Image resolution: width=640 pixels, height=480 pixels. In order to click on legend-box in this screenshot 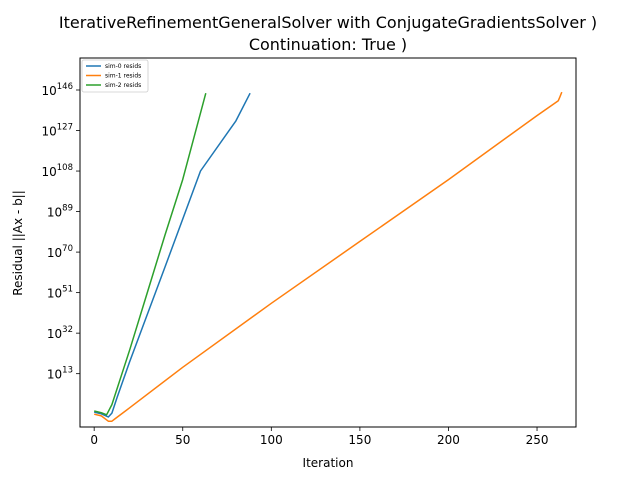, I will do `click(115, 76)`.